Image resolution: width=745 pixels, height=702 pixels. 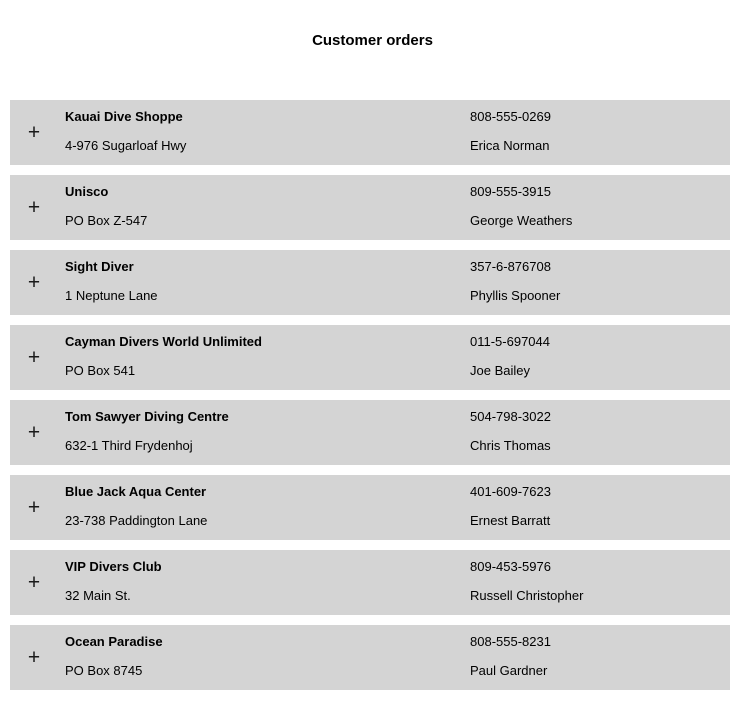 What do you see at coordinates (100, 370) in the screenshot?
I see `customer-address: PO Box 541` at bounding box center [100, 370].